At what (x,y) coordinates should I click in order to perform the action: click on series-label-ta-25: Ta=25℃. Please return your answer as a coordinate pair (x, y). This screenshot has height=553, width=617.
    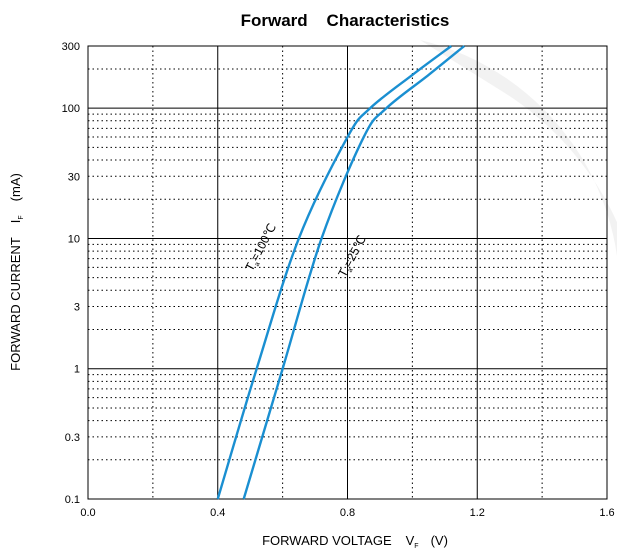
    Looking at the image, I should click on (352, 256).